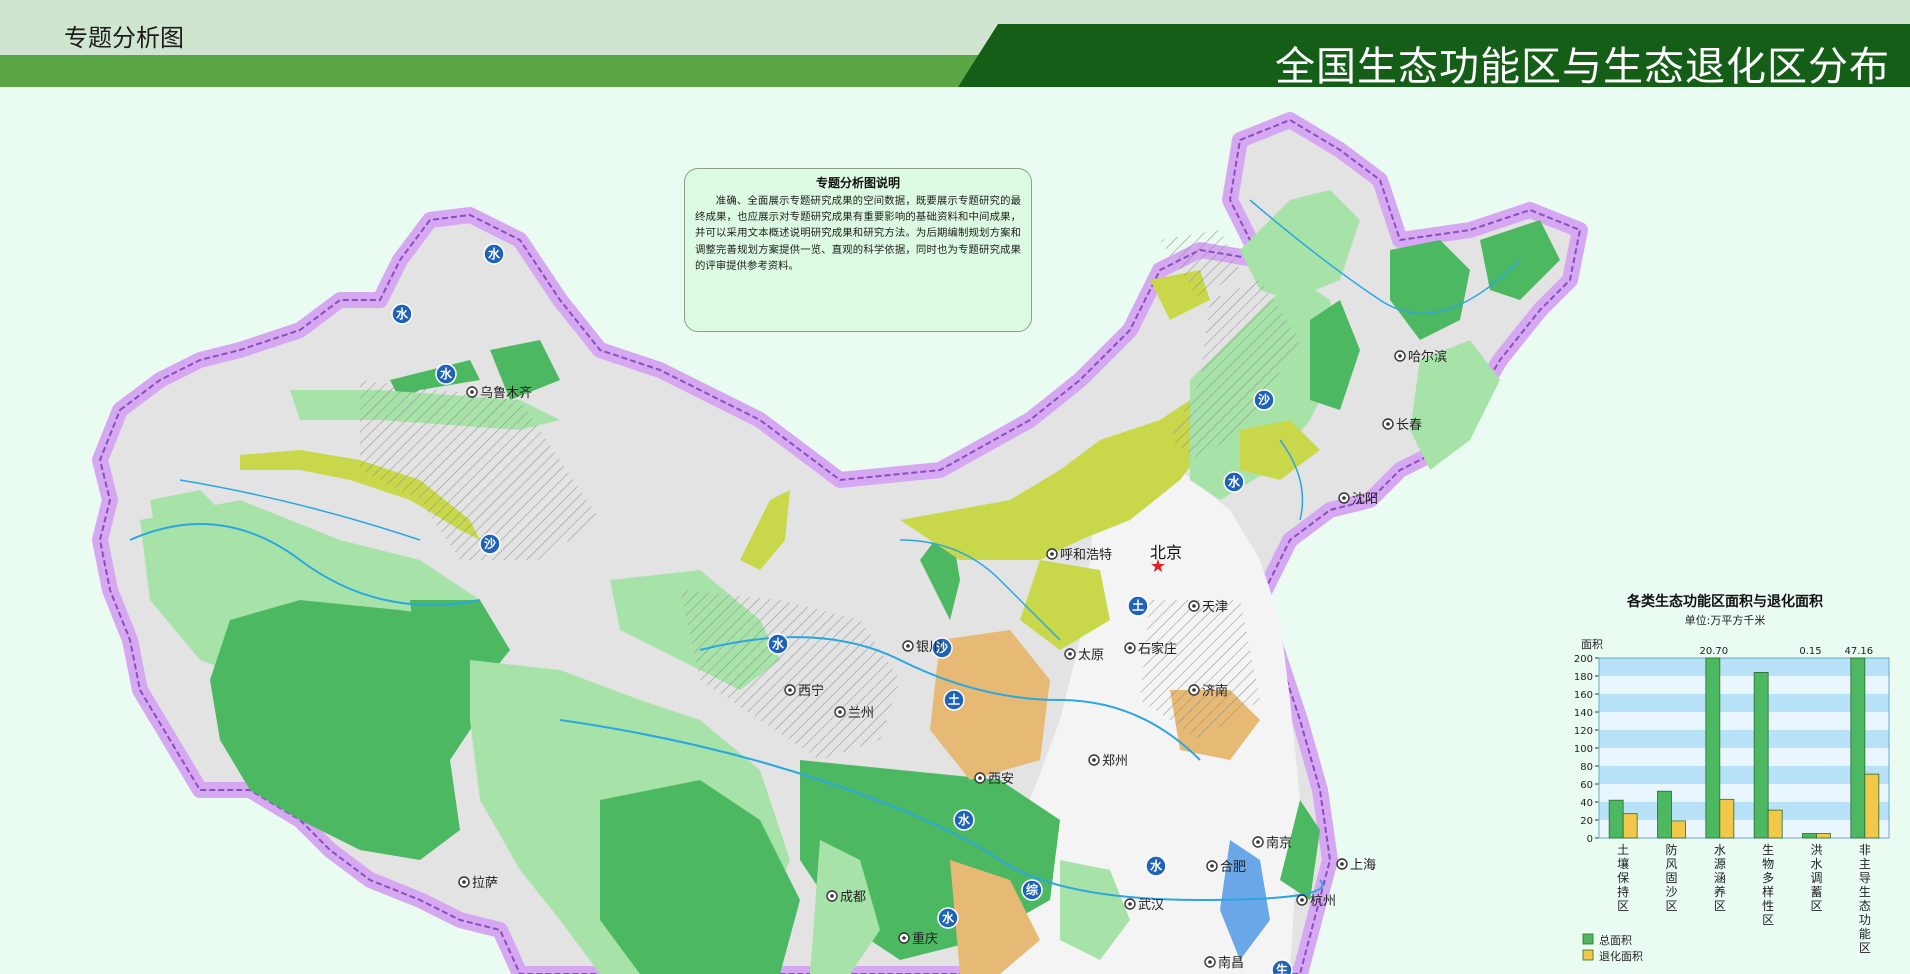 This screenshot has width=1910, height=974. Describe the element at coordinates (1590, 839) in the screenshot. I see `y-tick-label: 0` at that location.